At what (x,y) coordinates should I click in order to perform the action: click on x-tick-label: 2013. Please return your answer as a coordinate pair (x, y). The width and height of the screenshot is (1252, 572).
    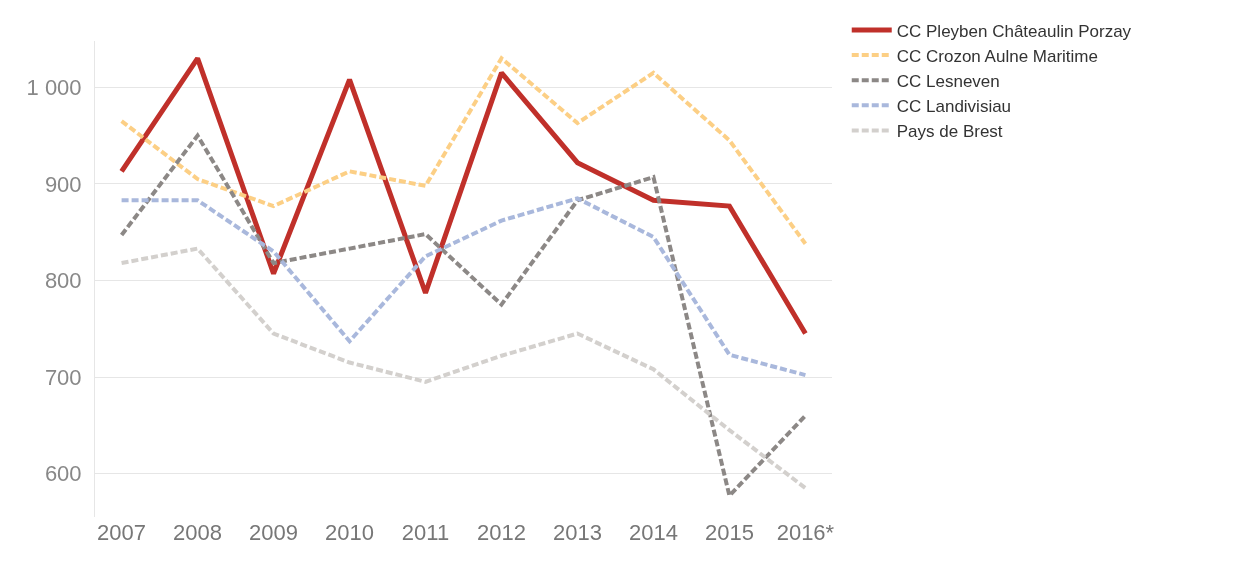
    Looking at the image, I should click on (577, 532).